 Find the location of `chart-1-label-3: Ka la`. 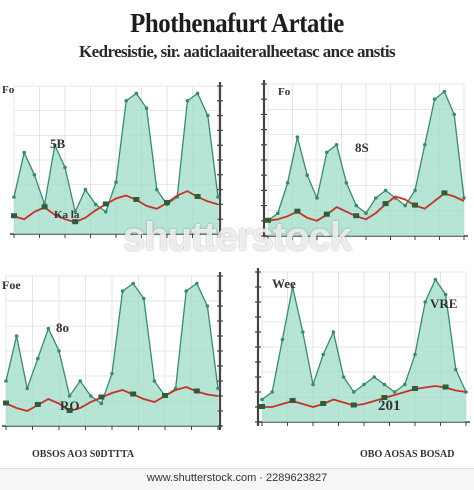

chart-1-label-3: Ka la is located at coordinates (67, 215).